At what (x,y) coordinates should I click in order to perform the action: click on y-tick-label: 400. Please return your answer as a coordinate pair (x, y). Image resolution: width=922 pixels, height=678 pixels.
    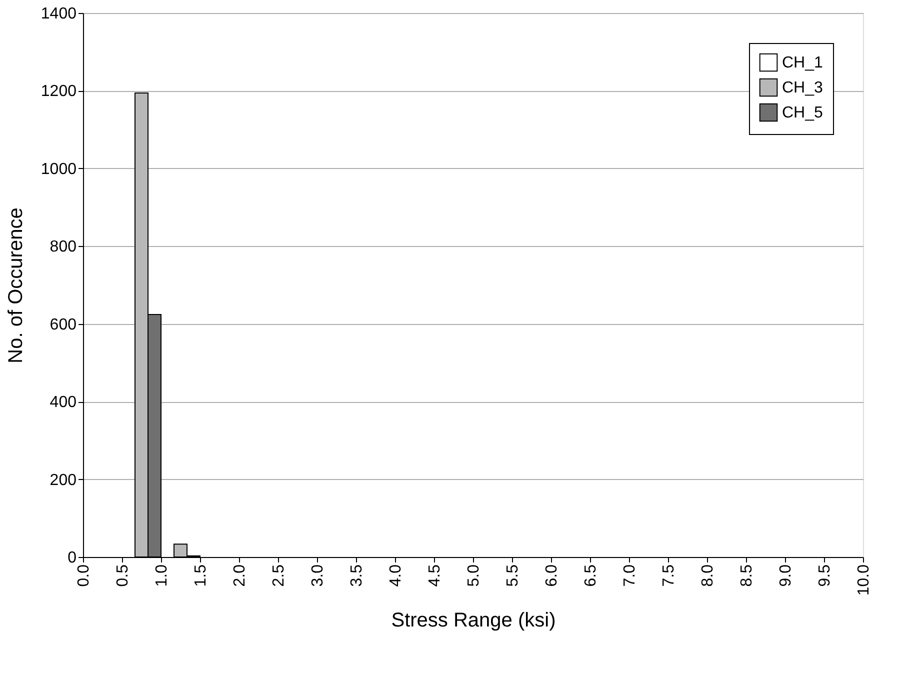
    Looking at the image, I should click on (63, 403).